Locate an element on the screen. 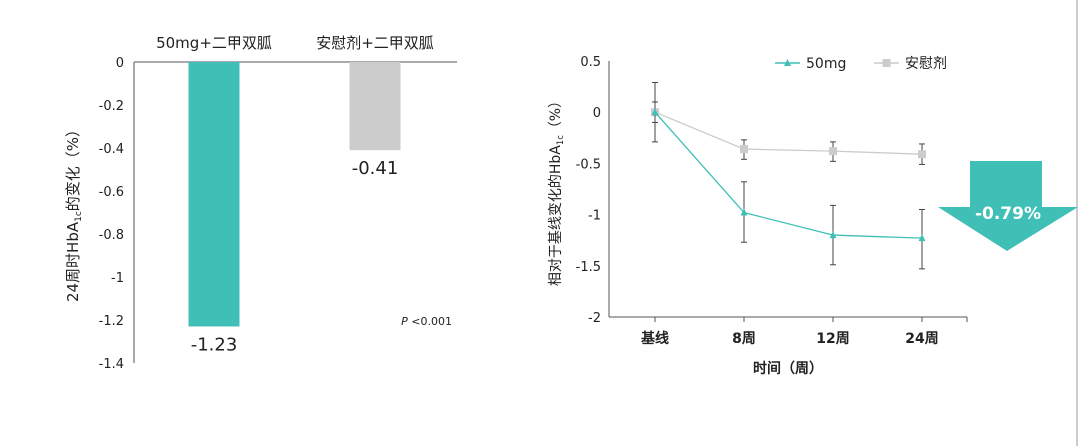  y-tick-label: -2 is located at coordinates (594, 318).